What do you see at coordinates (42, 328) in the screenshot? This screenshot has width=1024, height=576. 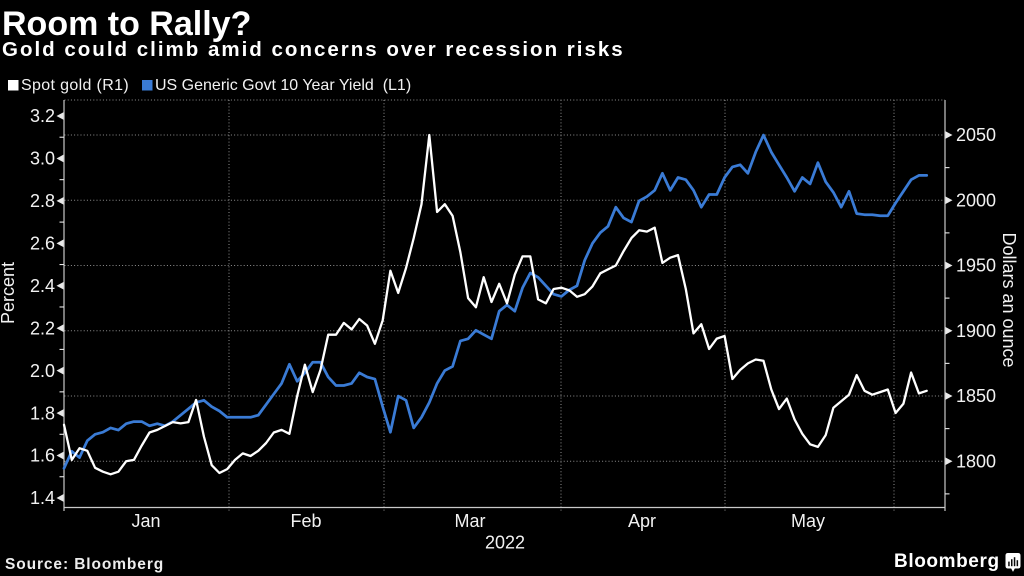 I see `svg-text: 2.2` at bounding box center [42, 328].